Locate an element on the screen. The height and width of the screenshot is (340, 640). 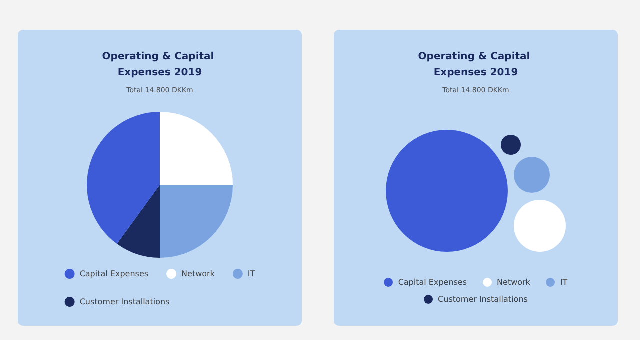
category-label: Capital Expenses is located at coordinates (433, 282).